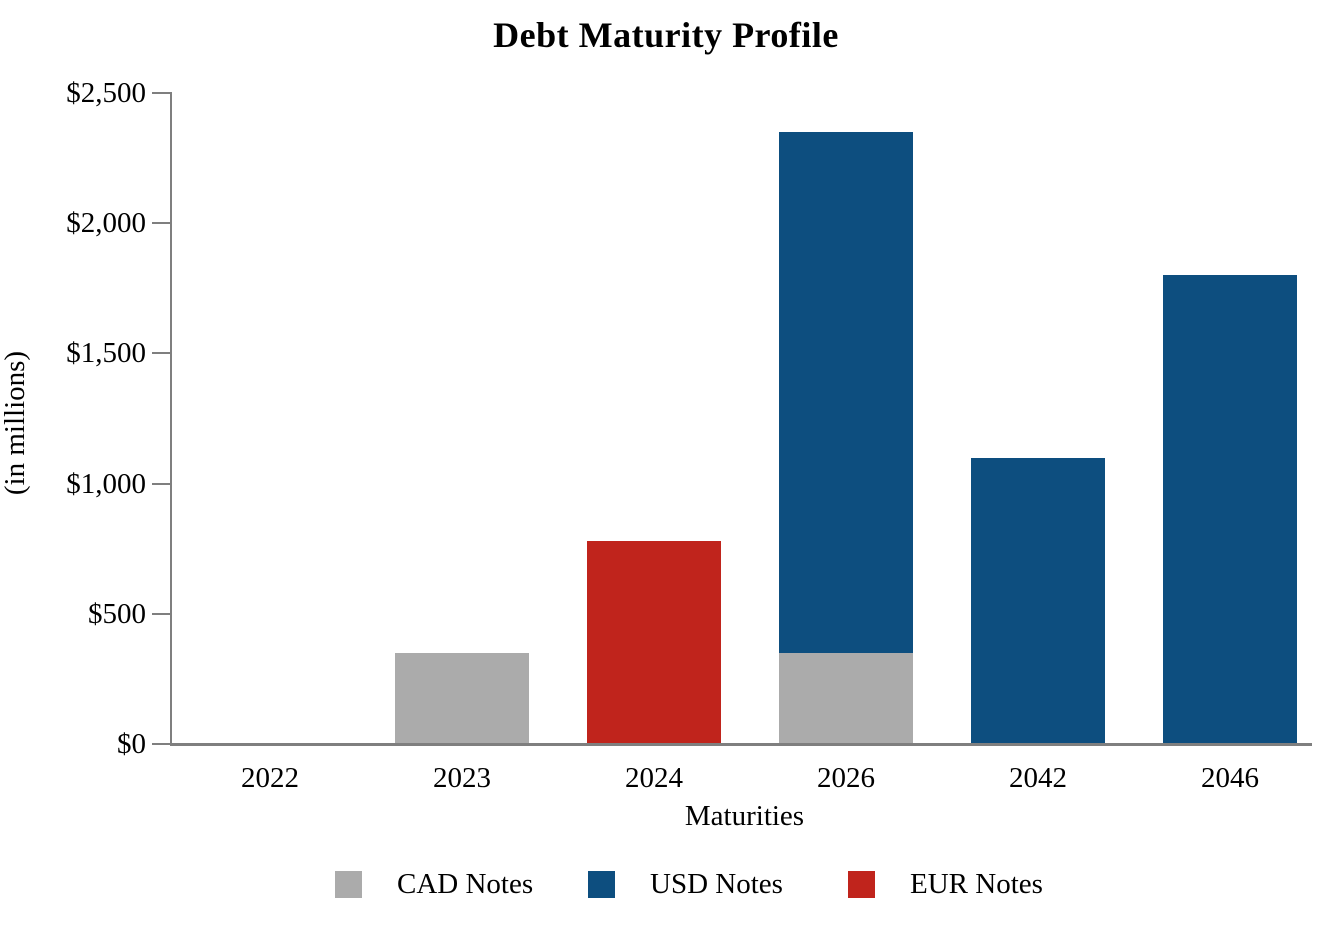 The height and width of the screenshot is (932, 1332). What do you see at coordinates (106, 483) in the screenshot?
I see `y-tick-label: $1,000` at bounding box center [106, 483].